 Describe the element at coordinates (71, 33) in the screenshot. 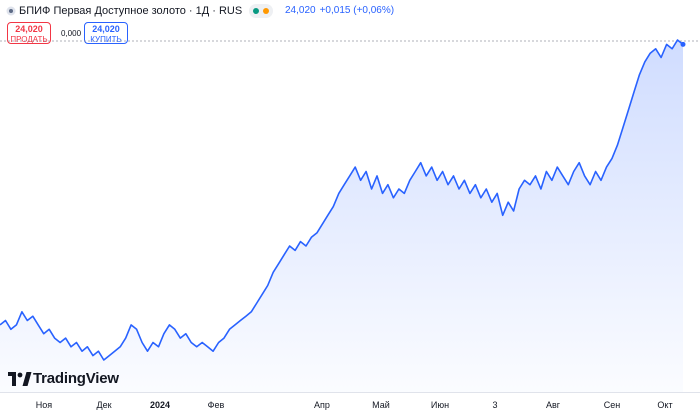

I see `spread-value: 0,000` at that location.